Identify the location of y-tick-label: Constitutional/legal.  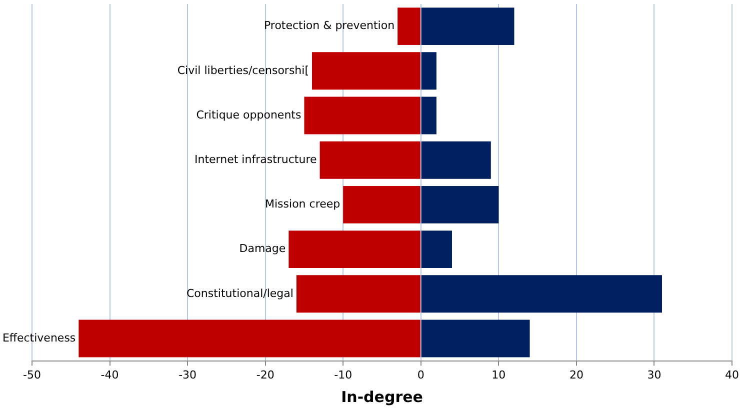
(240, 293).